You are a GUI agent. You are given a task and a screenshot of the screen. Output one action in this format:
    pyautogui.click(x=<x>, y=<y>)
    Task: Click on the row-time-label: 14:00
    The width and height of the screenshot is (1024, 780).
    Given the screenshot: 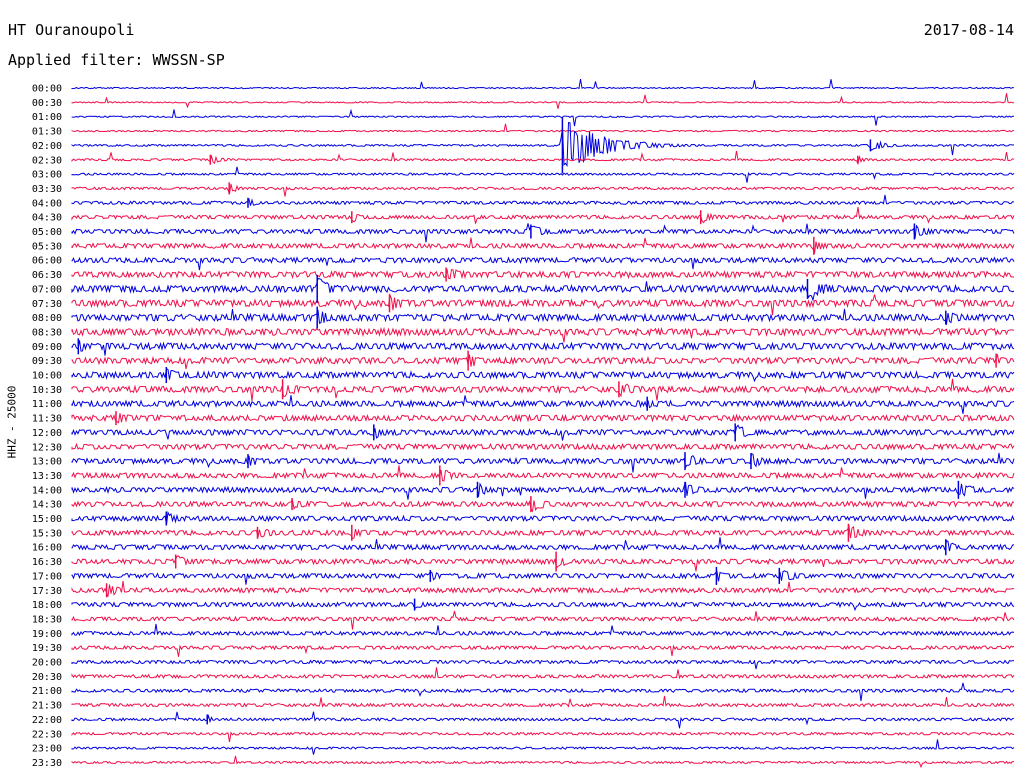 What is the action you would take?
    pyautogui.click(x=47, y=490)
    